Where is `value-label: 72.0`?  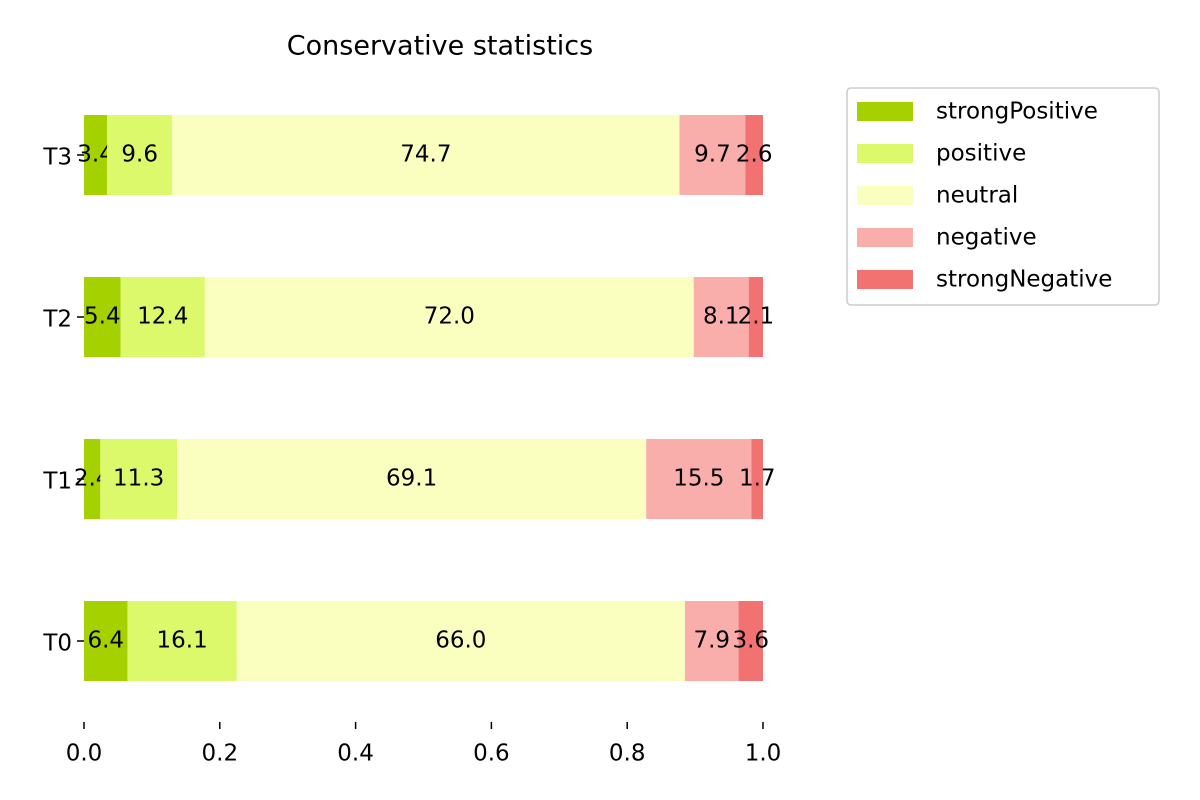
value-label: 72.0 is located at coordinates (449, 317).